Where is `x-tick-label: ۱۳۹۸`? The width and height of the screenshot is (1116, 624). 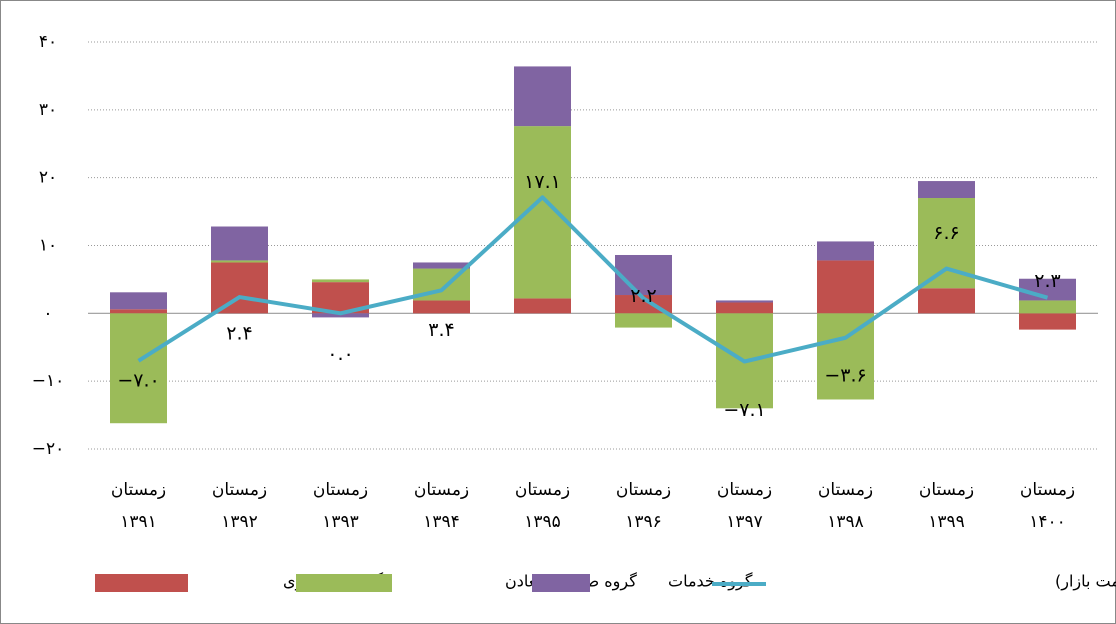
x-tick-label: ۱۳۹۸ is located at coordinates (845, 522).